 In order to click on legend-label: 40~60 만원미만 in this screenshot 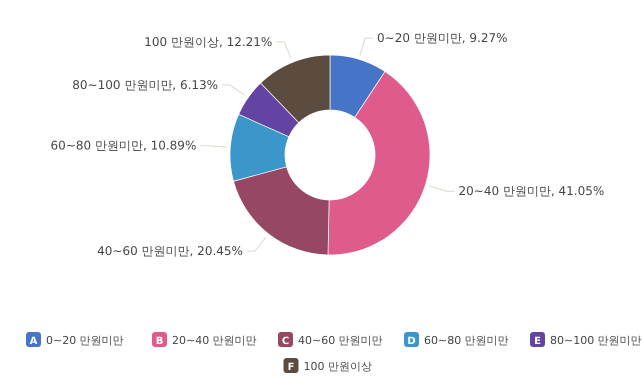, I will do `click(340, 340)`.